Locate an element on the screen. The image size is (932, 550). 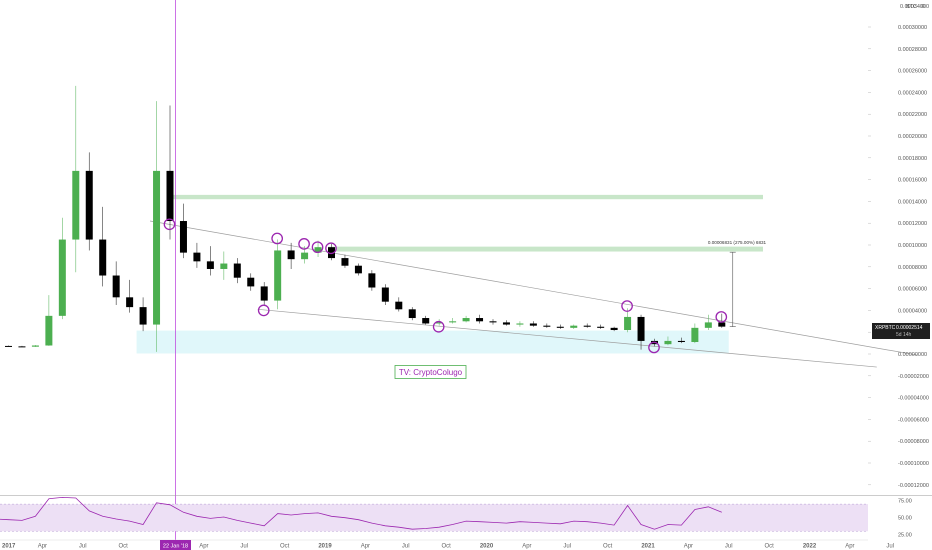
rsi-tick-label: 50.00 is located at coordinates (905, 519).